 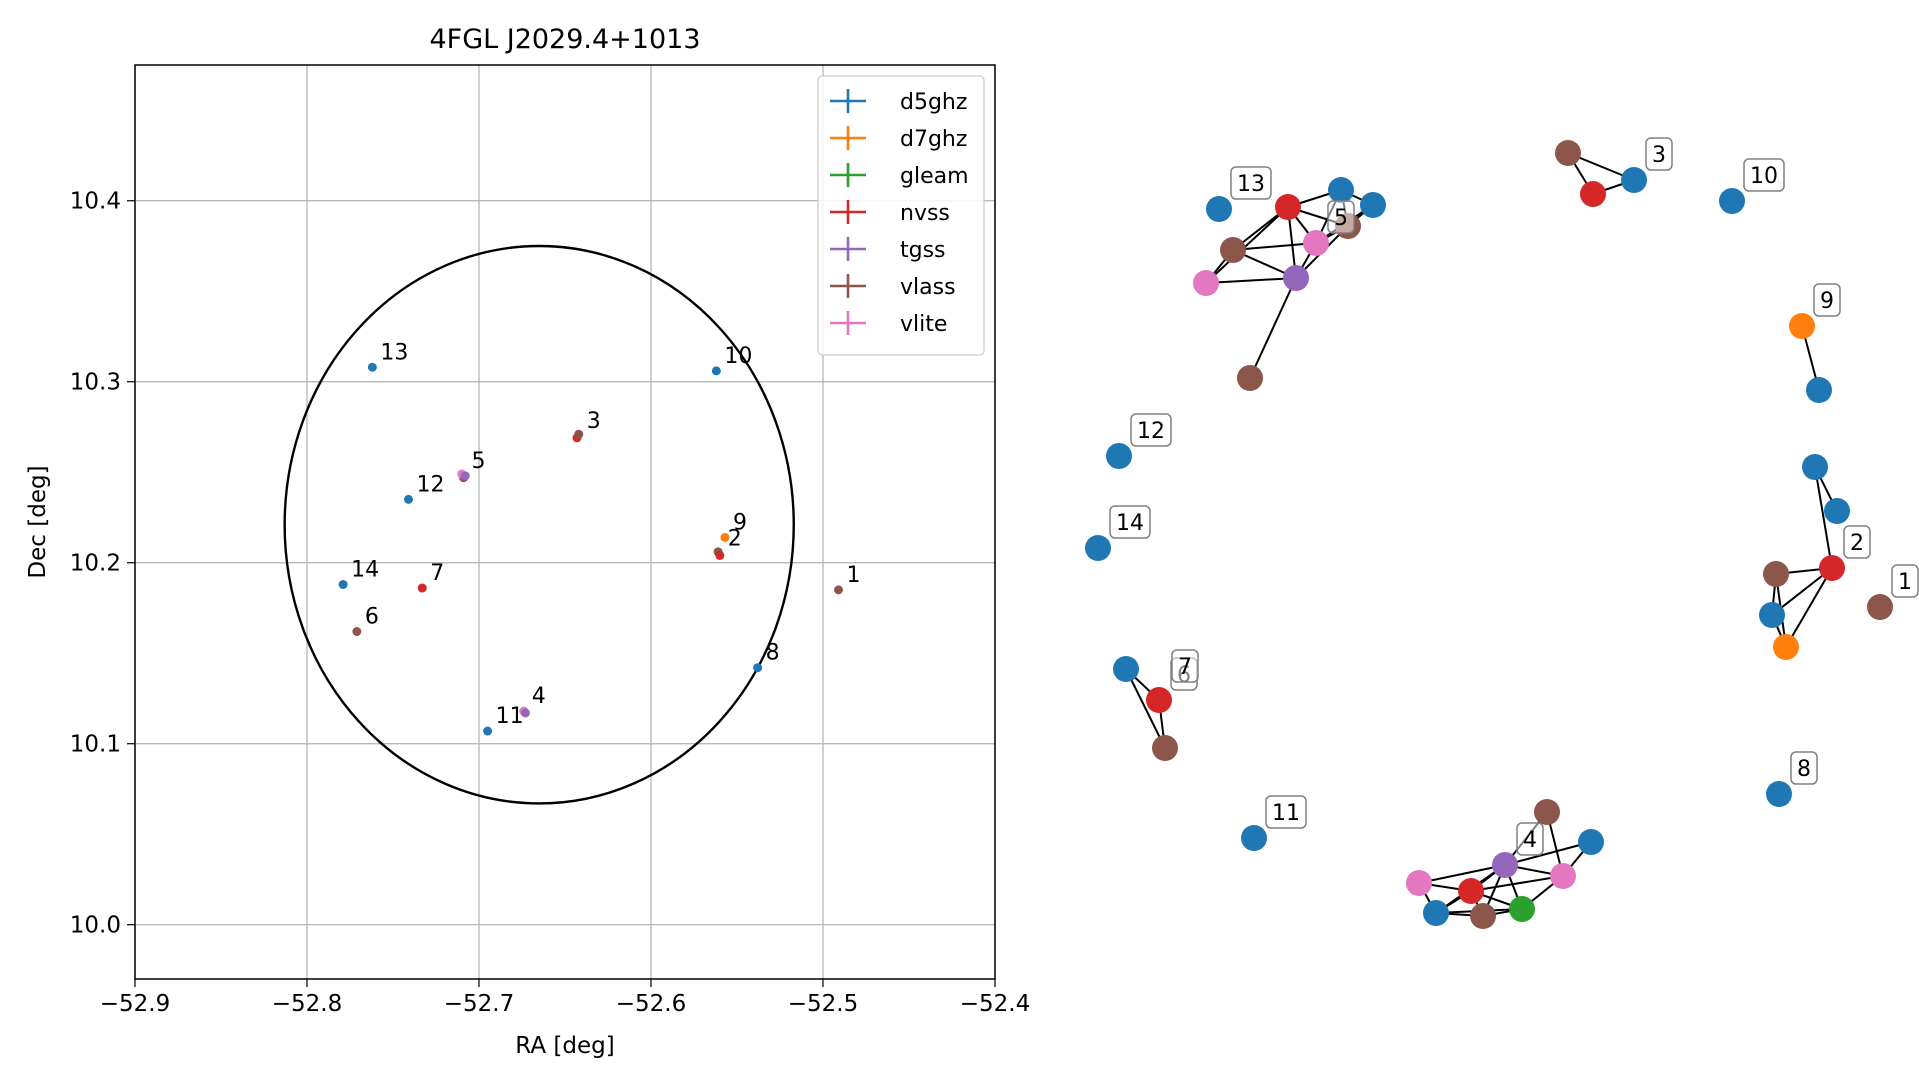 What do you see at coordinates (923, 324) in the screenshot?
I see `legend-label-vlite: vlite` at bounding box center [923, 324].